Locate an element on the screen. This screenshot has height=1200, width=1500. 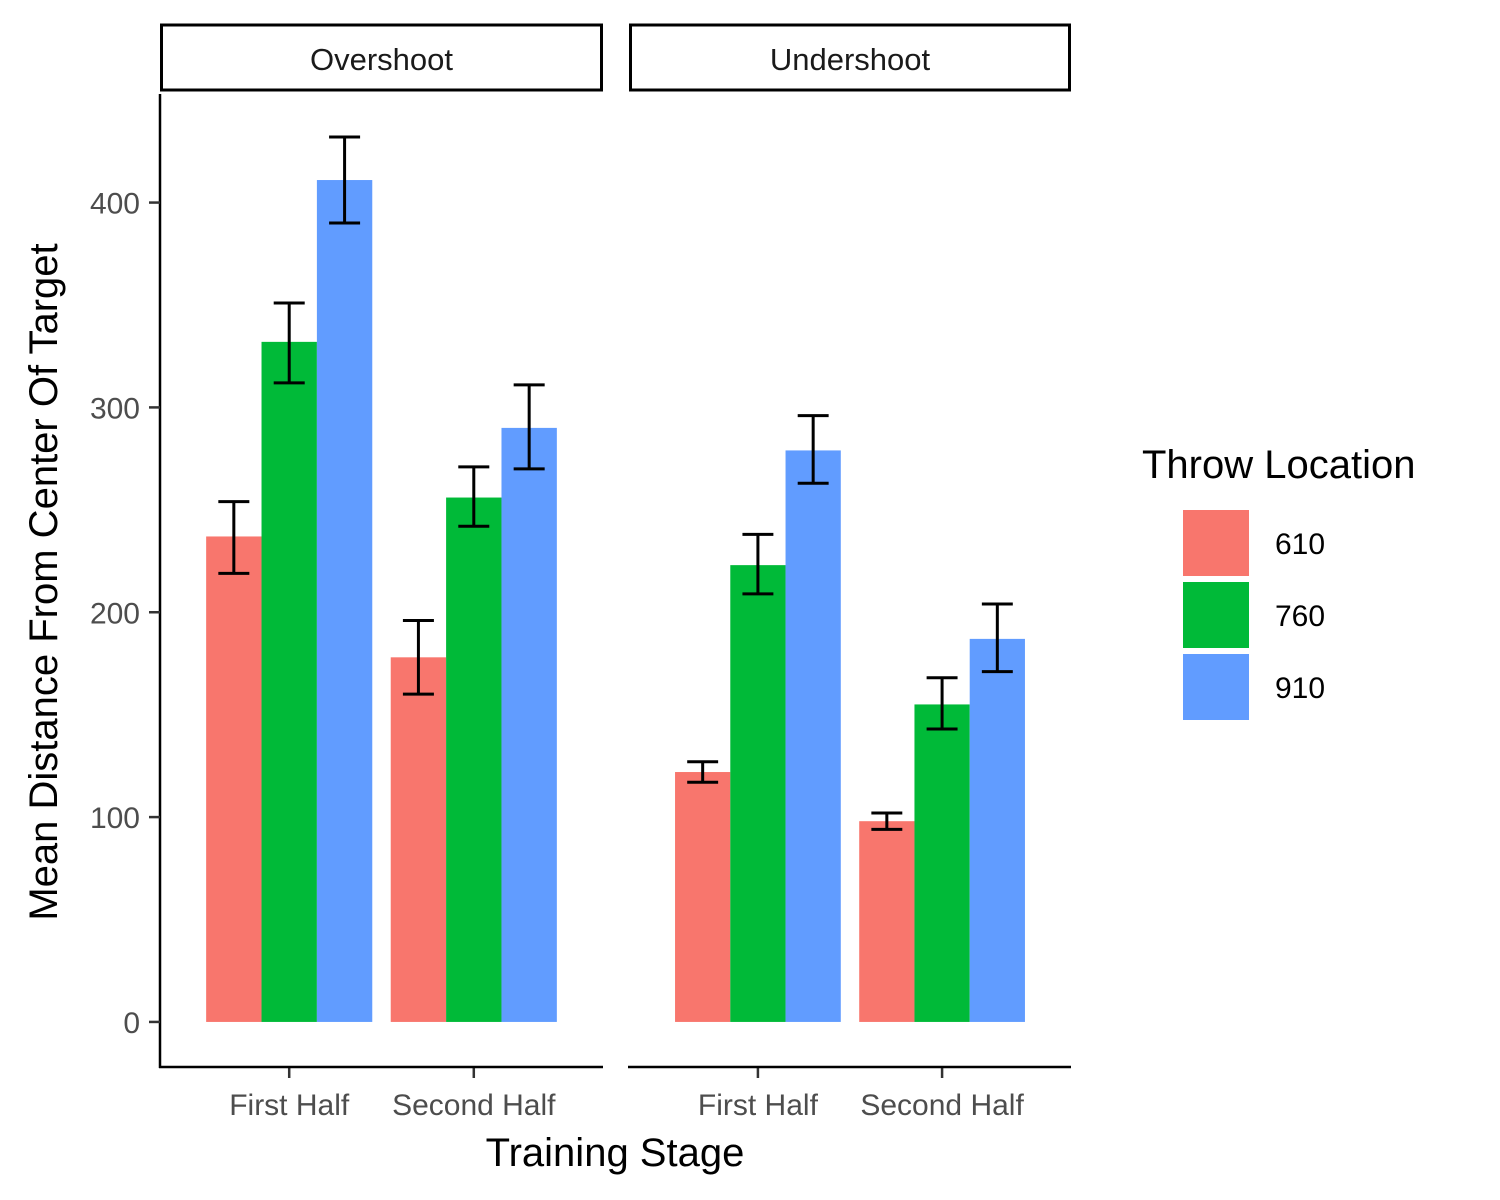
facet-strip-label: Undershoot is located at coordinates (850, 59).